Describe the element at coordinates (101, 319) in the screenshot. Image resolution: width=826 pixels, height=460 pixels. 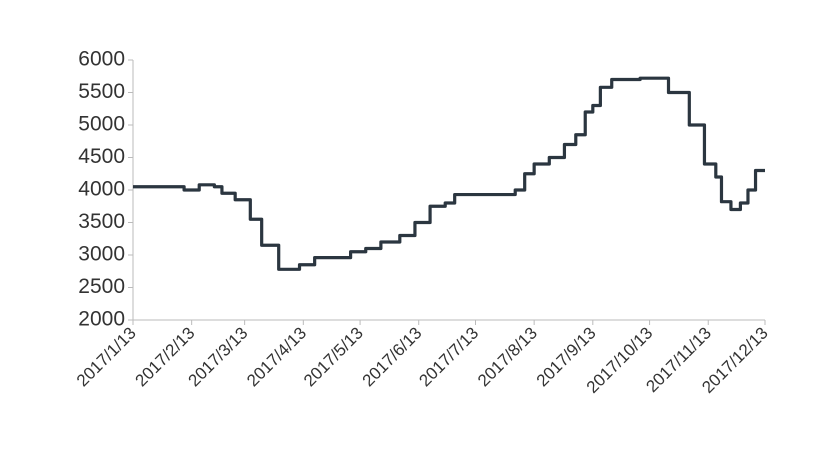
I see `y-tick-label: 2000` at that location.